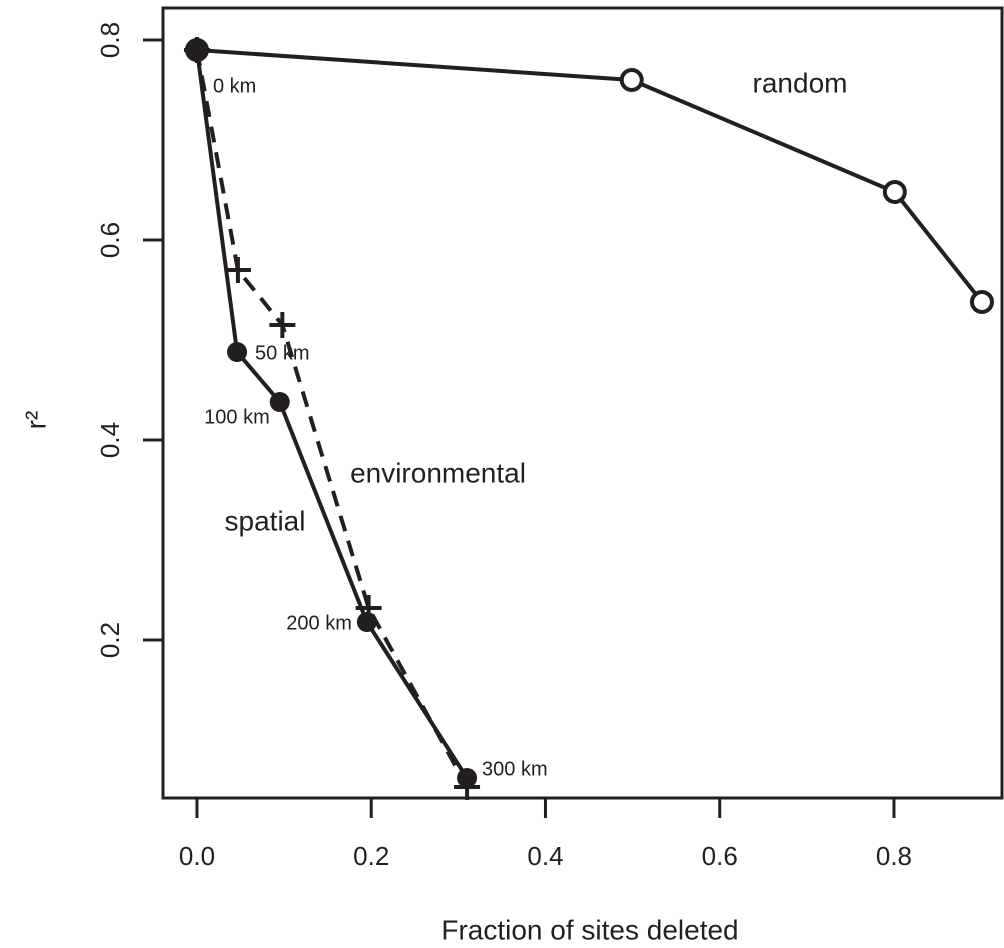 The height and width of the screenshot is (948, 1004). Describe the element at coordinates (265, 520) in the screenshot. I see `series-label: spatial` at that location.